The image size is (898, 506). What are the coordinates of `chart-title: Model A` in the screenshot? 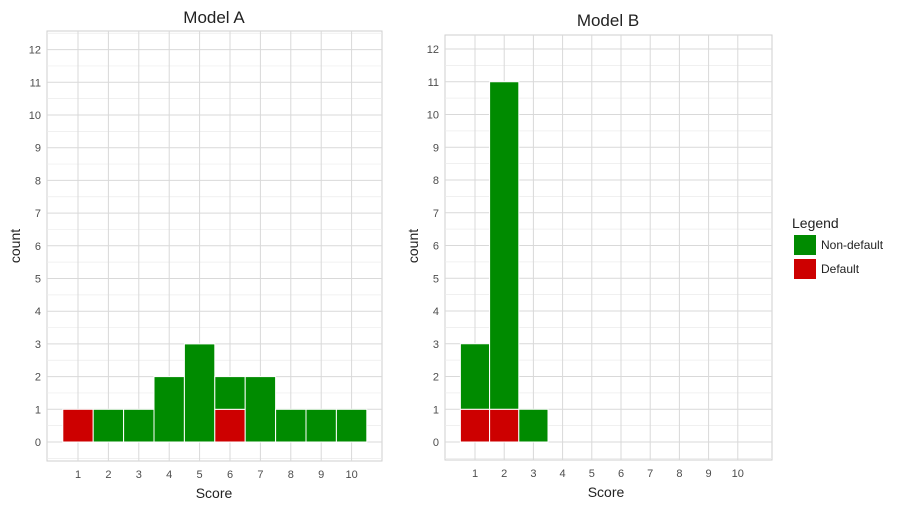 It's located at (214, 17).